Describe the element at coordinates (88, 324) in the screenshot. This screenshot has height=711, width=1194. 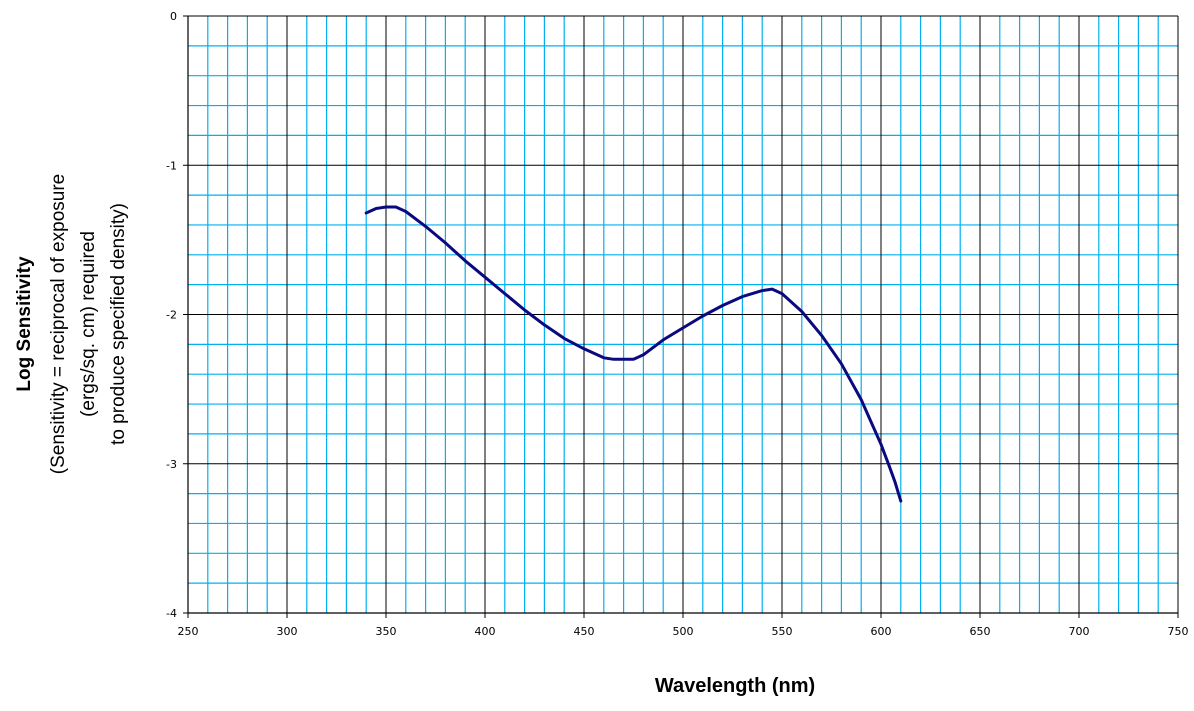
I see `y-axis-title-line-3: (ergs/sq. cm) required` at that location.